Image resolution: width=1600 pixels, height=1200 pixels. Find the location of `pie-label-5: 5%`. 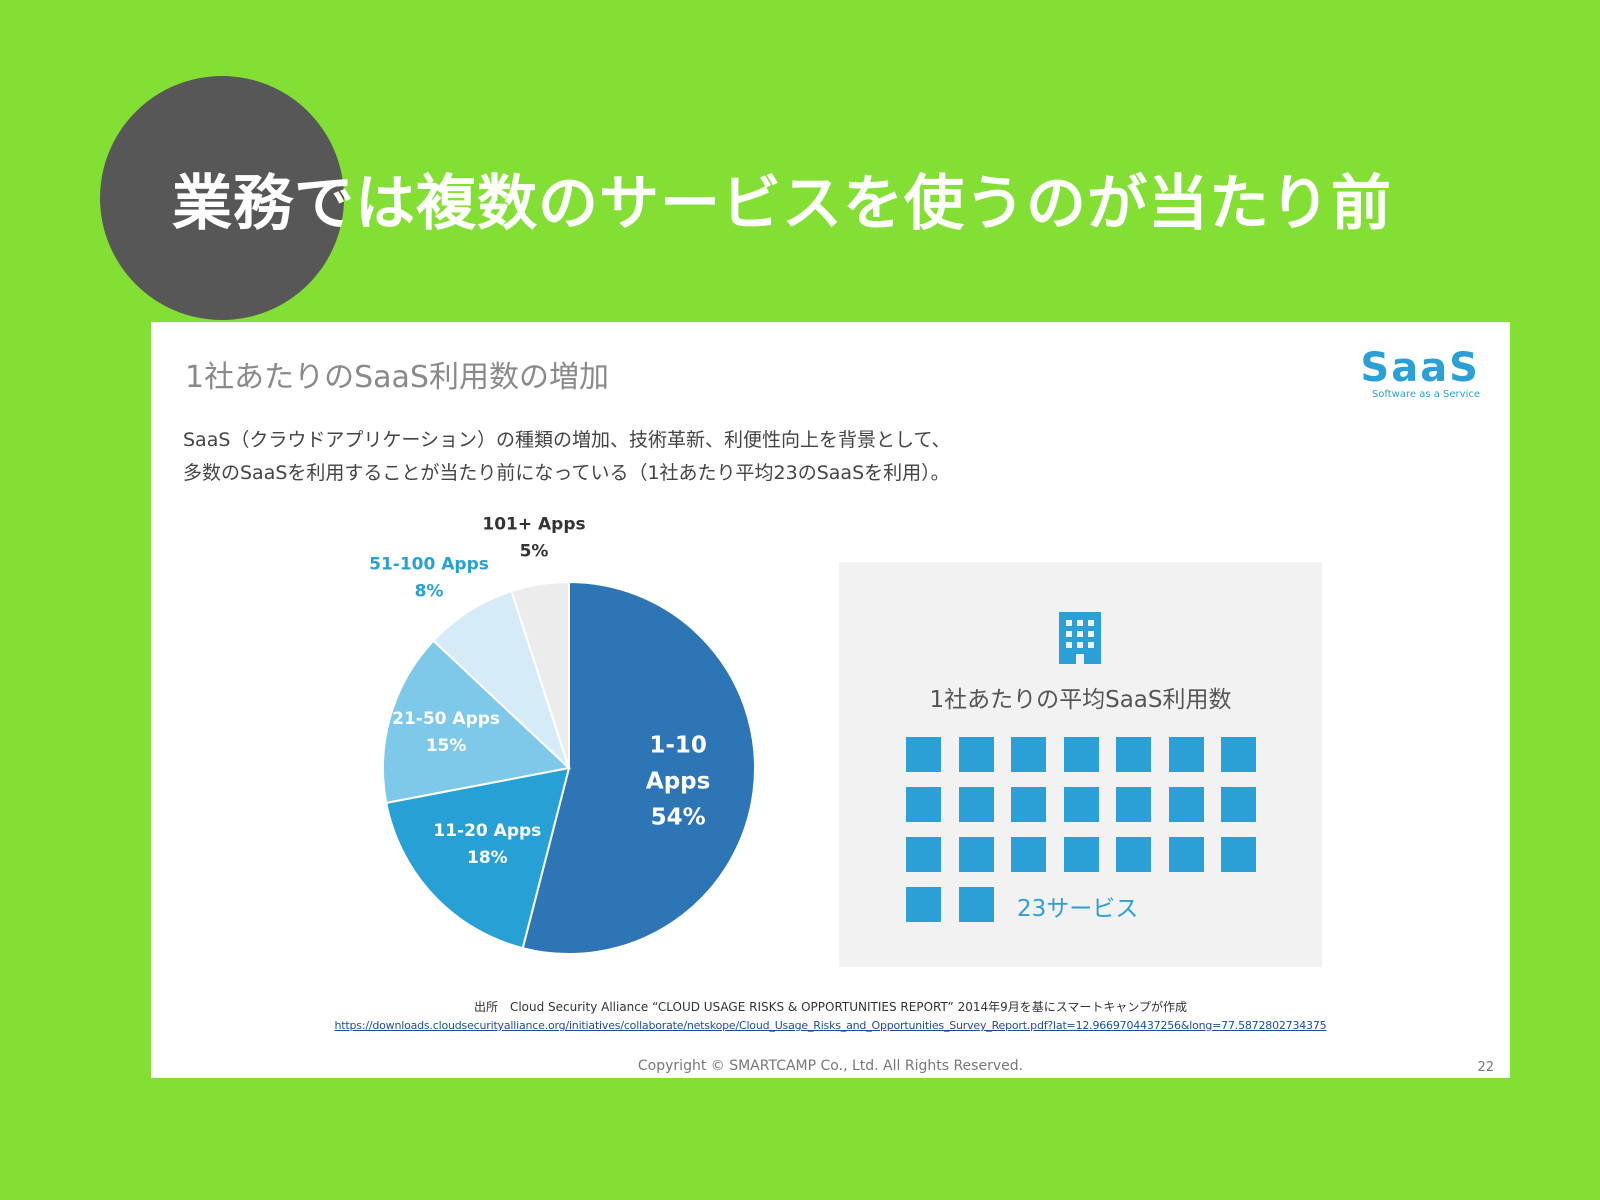

pie-label-5: 5% is located at coordinates (534, 552).